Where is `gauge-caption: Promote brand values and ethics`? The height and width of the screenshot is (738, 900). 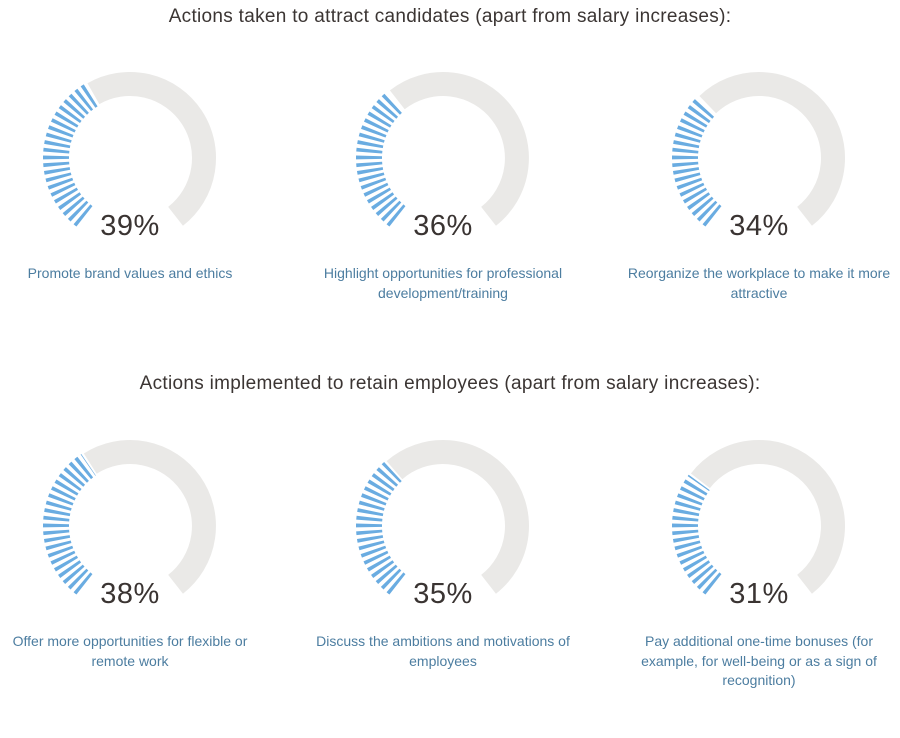 gauge-caption: Promote brand values and ethics is located at coordinates (130, 273).